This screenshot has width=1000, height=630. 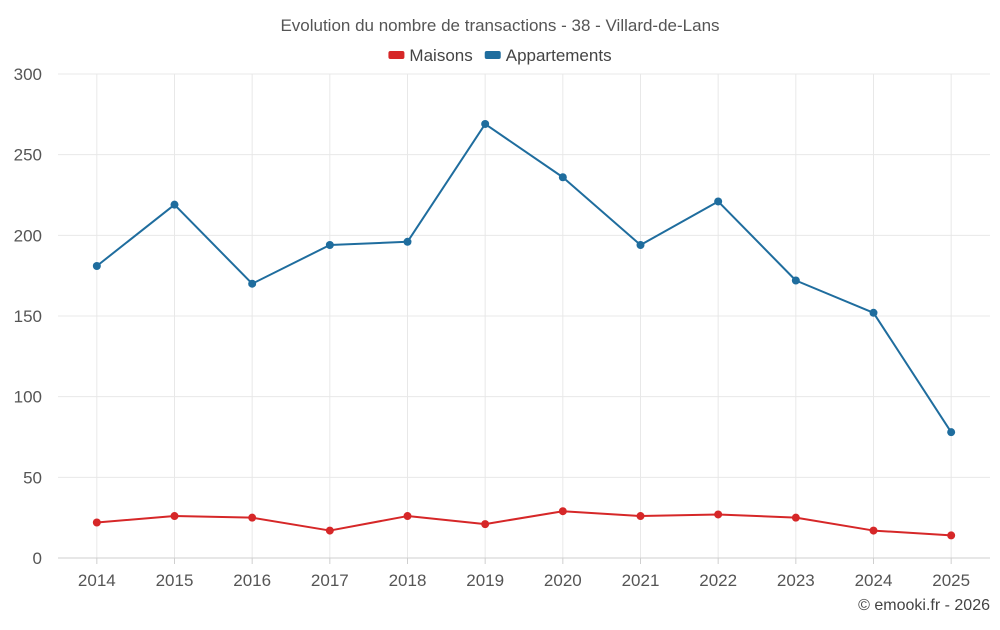 I want to click on y-tick-label: 0, so click(x=37, y=558).